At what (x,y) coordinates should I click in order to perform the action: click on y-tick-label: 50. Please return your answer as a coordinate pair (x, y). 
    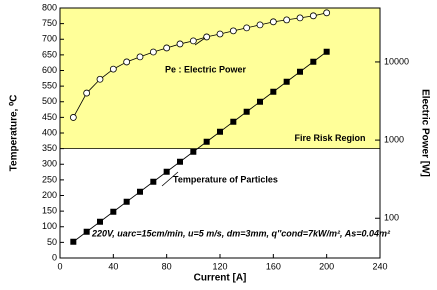
    Looking at the image, I should click on (52, 242).